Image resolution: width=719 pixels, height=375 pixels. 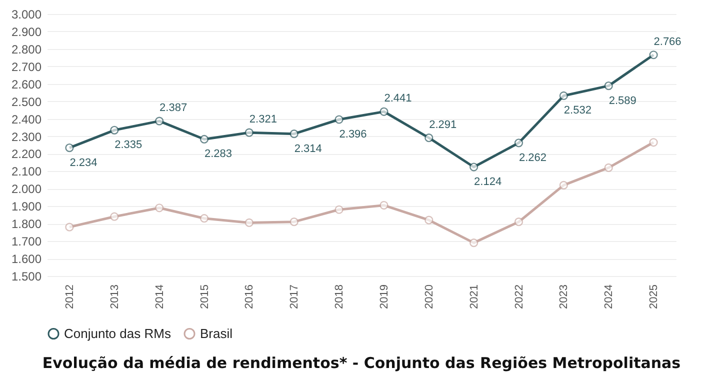 I want to click on data-label: 2.335, so click(x=128, y=145).